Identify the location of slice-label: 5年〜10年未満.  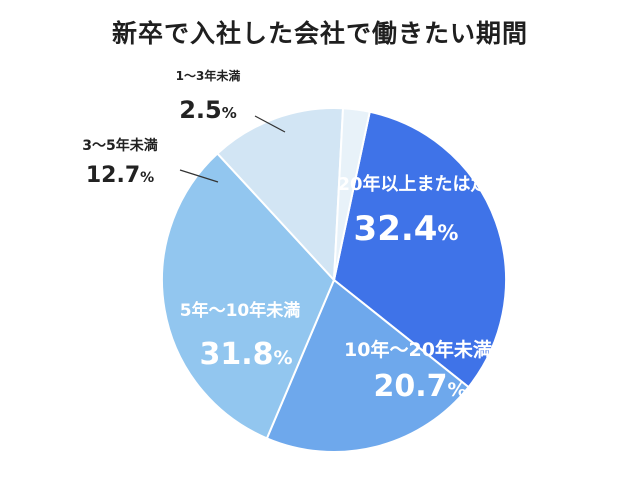
(240, 310).